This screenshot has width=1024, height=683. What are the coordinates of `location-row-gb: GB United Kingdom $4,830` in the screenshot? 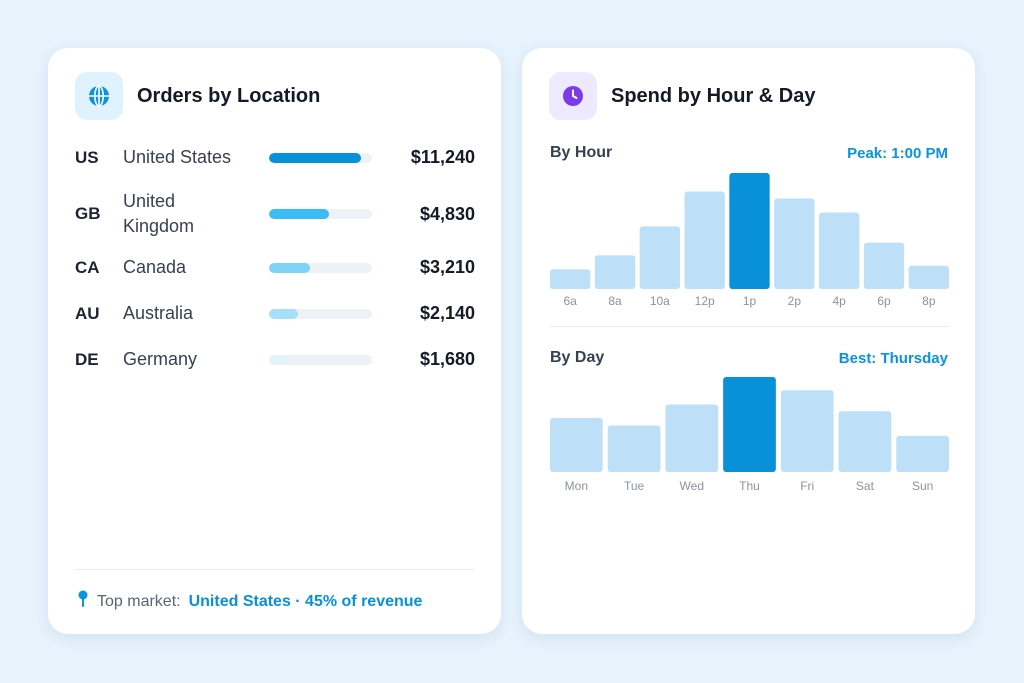 It's located at (275, 214).